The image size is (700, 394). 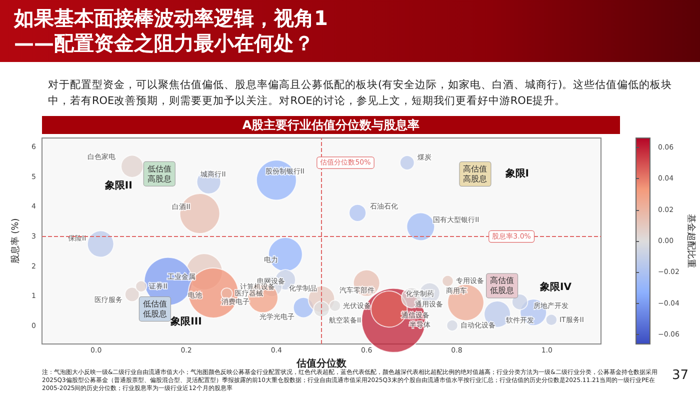 What do you see at coordinates (159, 174) in the screenshot?
I see `annotation: 低估值高股息` at bounding box center [159, 174].